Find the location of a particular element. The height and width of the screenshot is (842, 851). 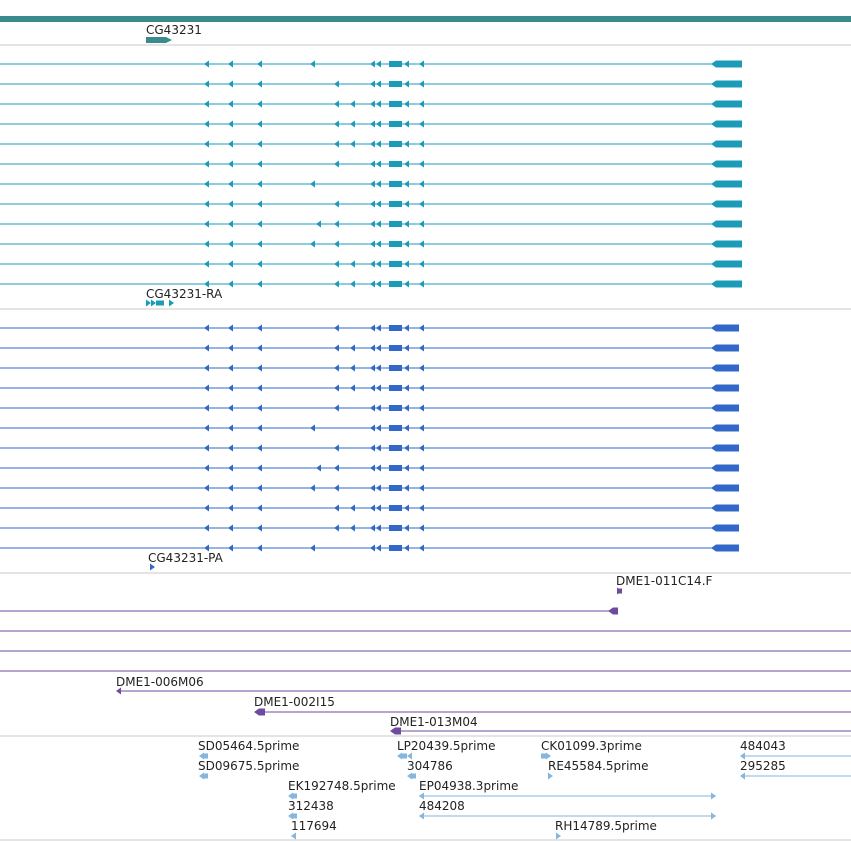

est-label: SD09675.5prime is located at coordinates (248, 766).